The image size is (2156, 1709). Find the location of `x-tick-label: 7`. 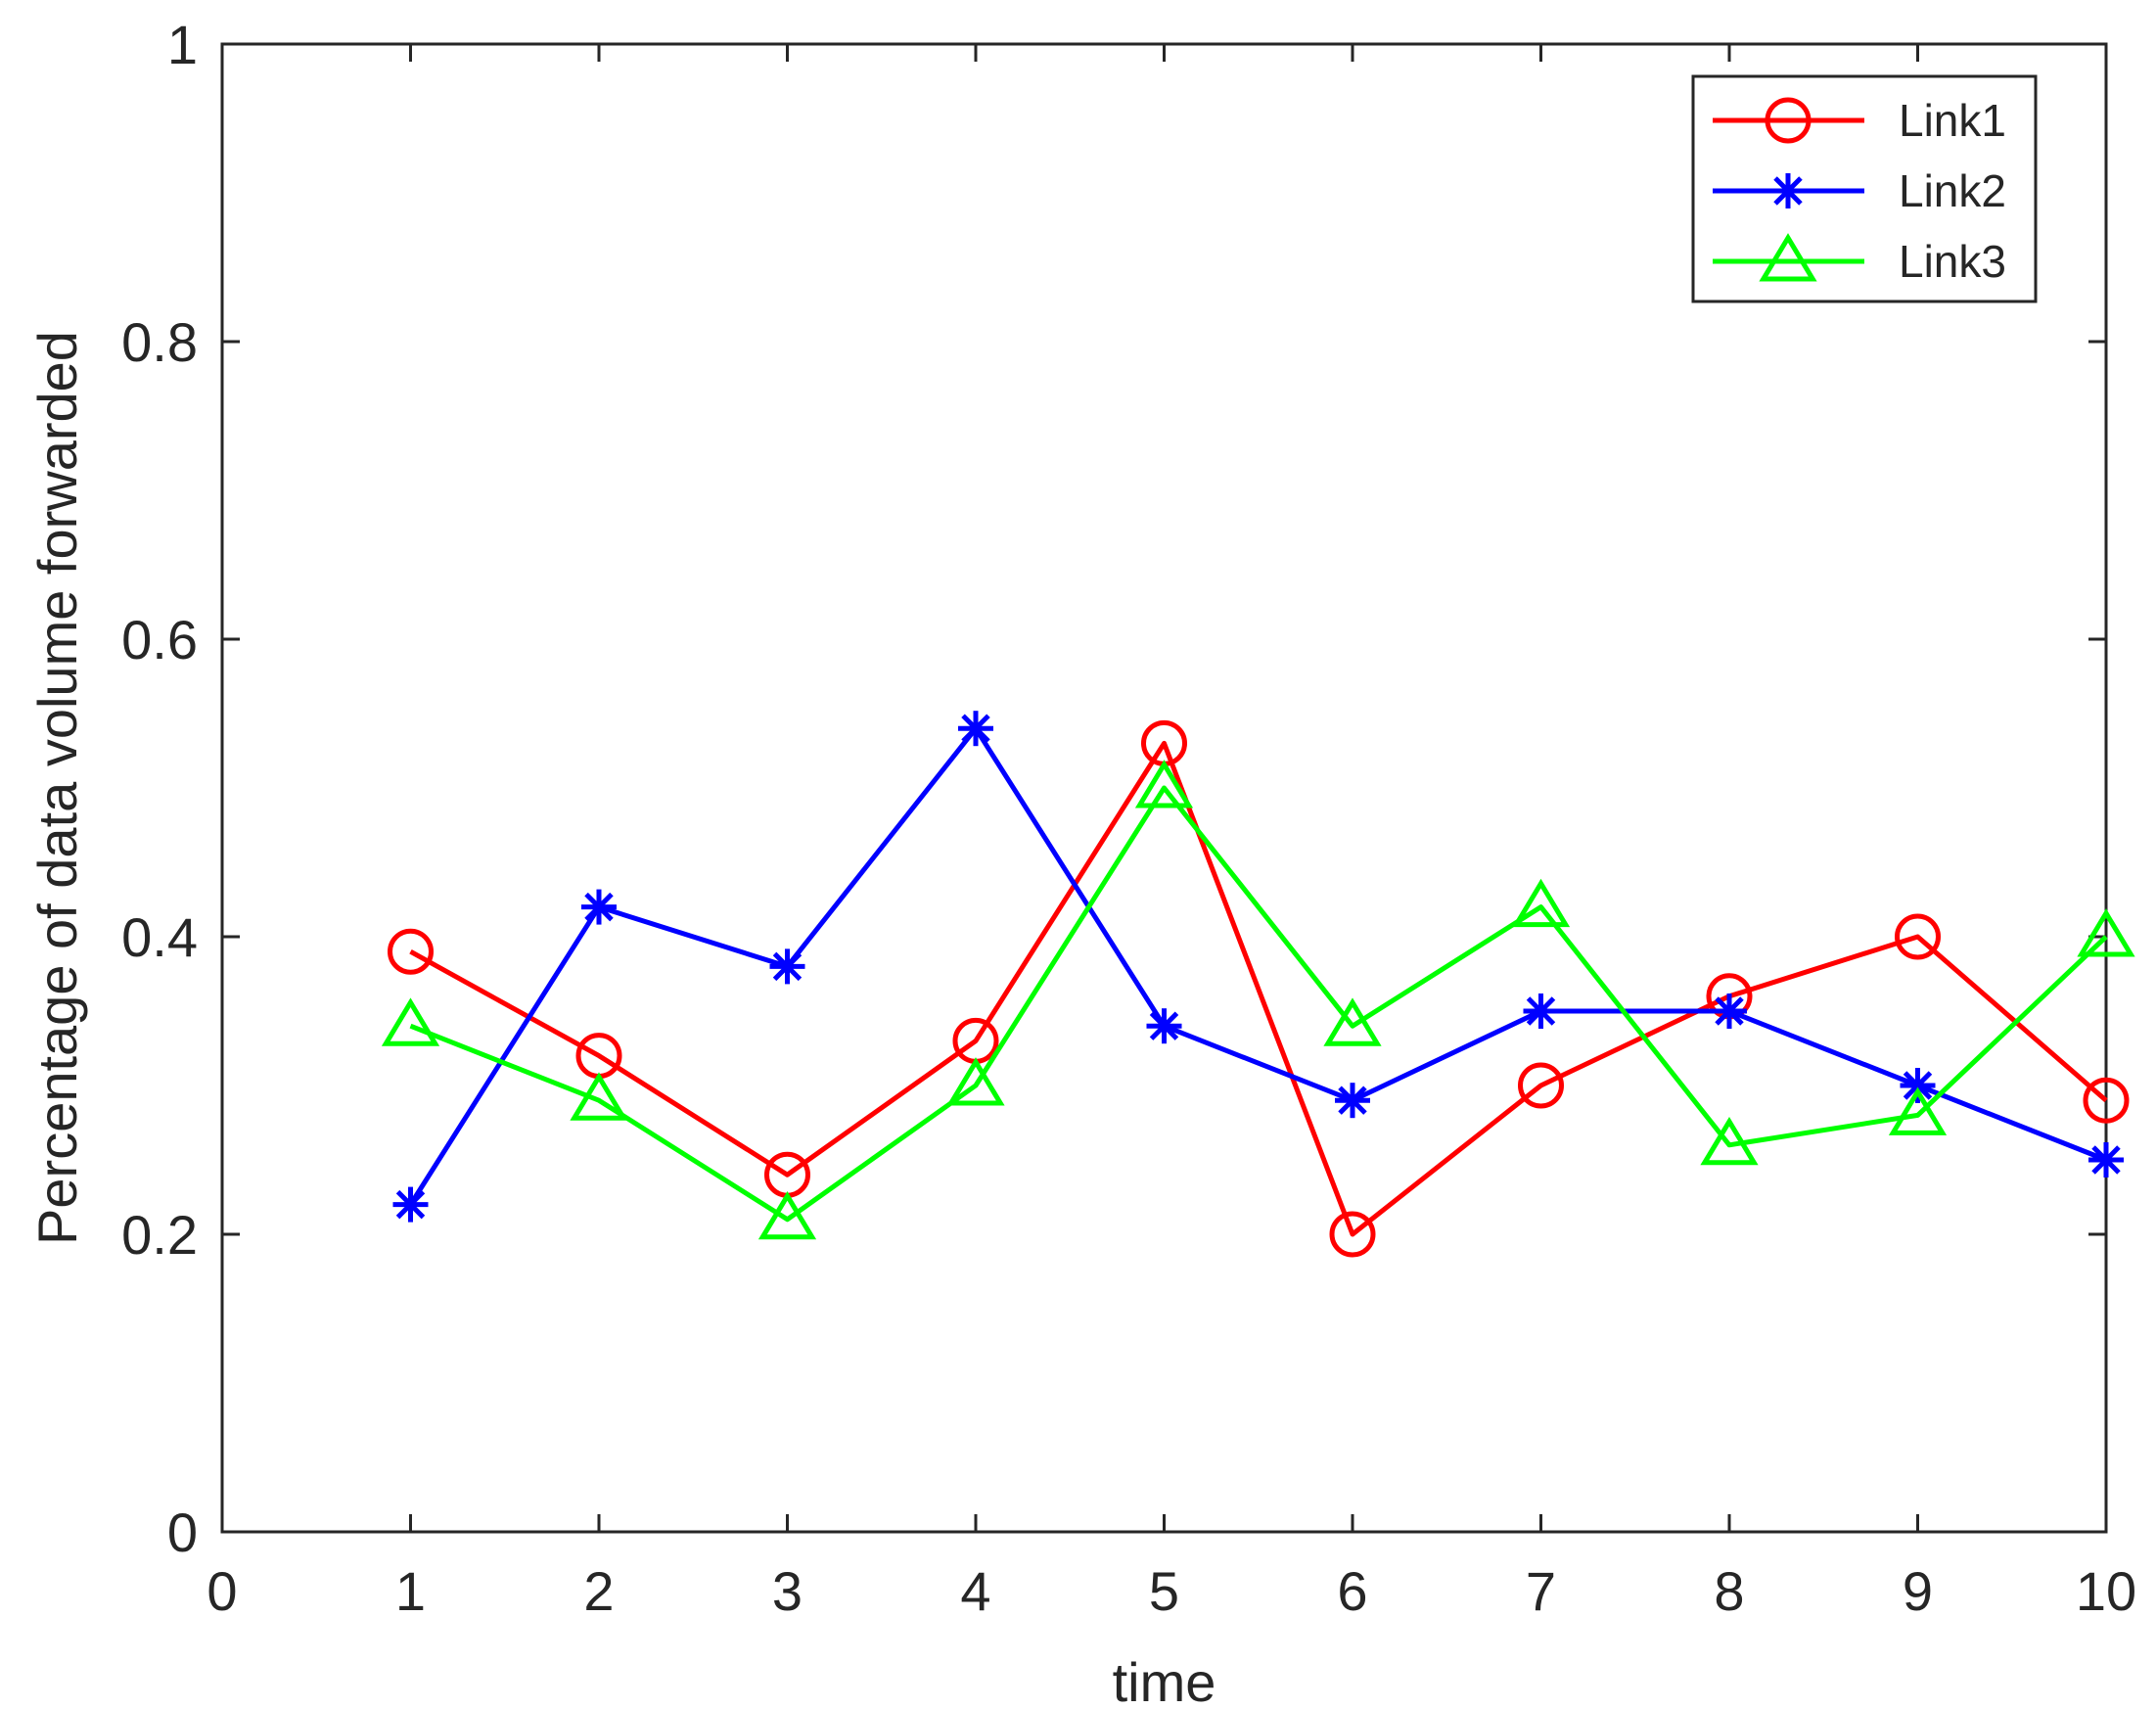

x-tick-label: 7 is located at coordinates (1541, 1591).